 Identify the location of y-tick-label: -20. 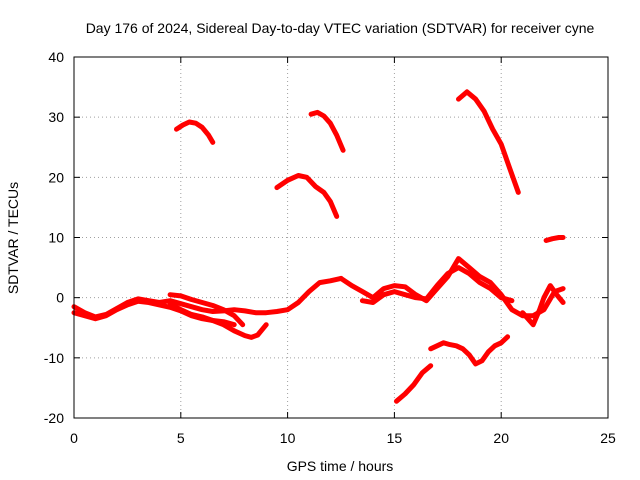
(54, 418).